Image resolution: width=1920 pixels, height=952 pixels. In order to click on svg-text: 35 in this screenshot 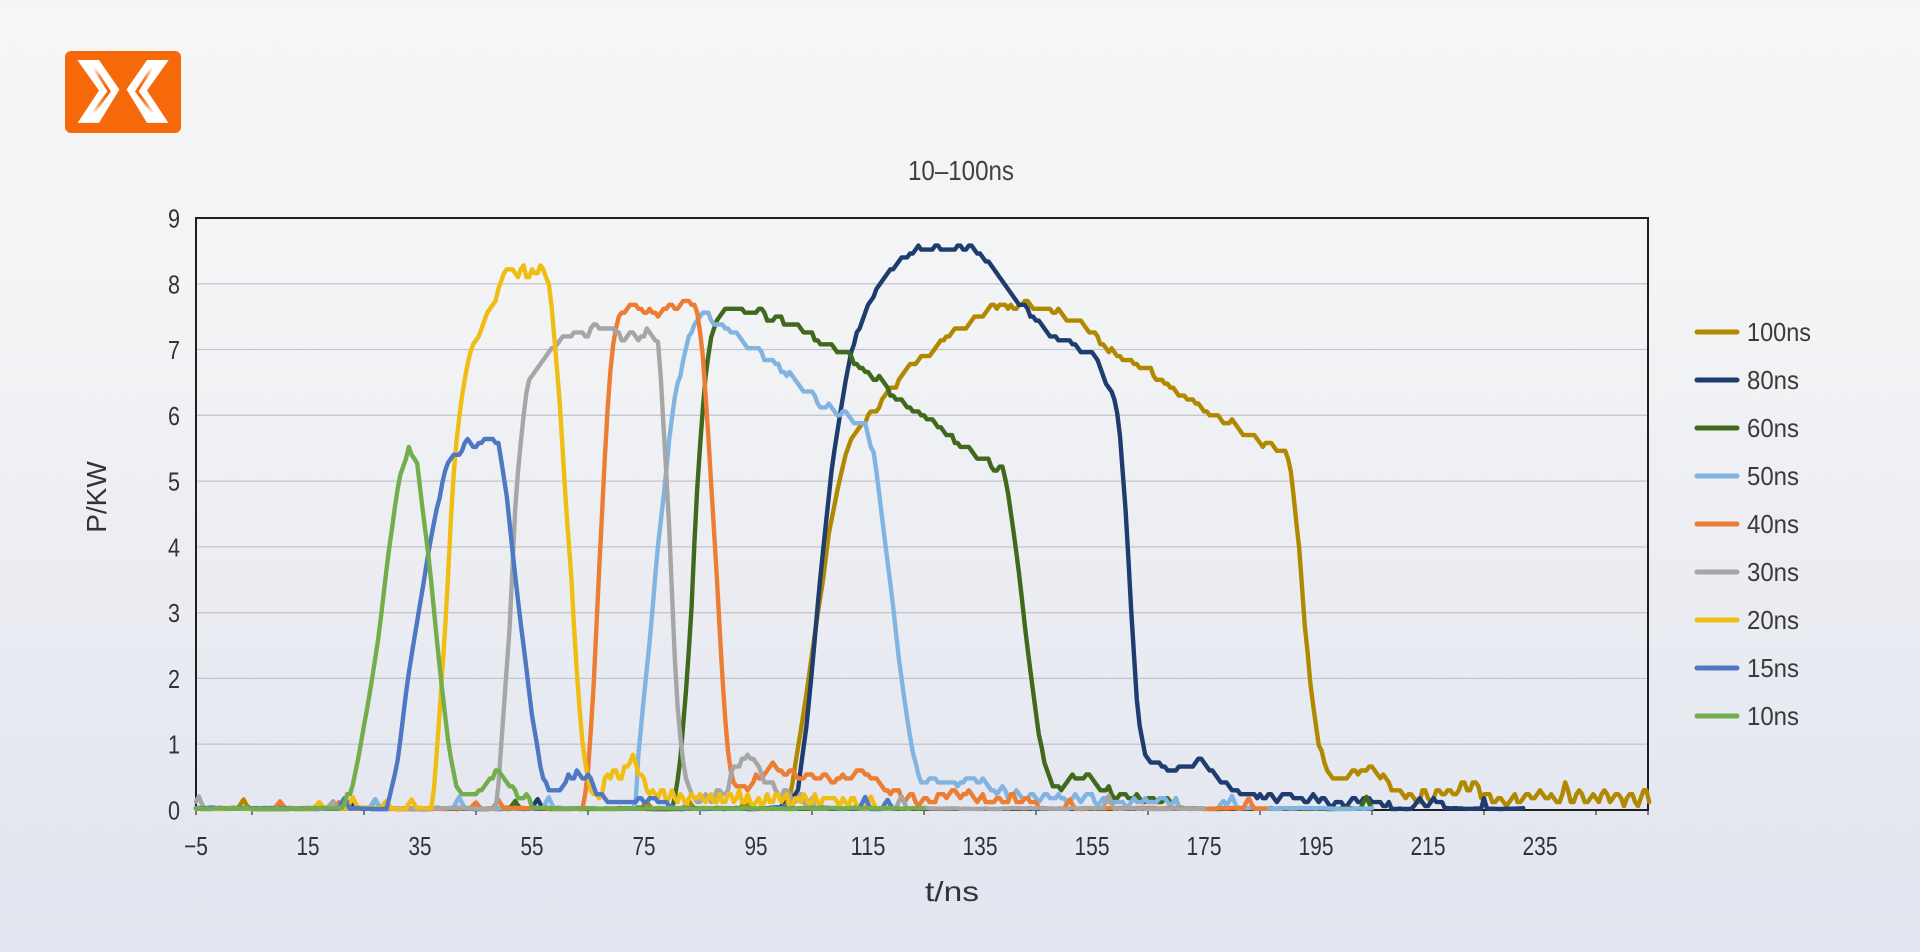, I will do `click(420, 846)`.